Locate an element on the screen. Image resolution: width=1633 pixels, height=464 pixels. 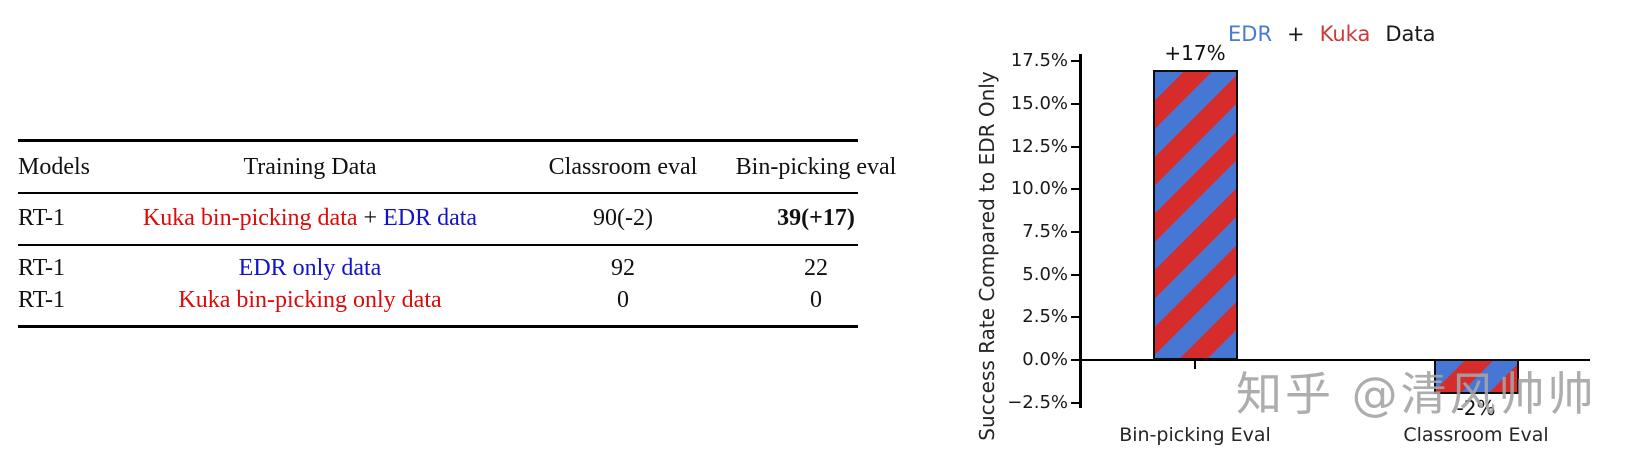
x-axis-zero-line is located at coordinates (1334, 359).